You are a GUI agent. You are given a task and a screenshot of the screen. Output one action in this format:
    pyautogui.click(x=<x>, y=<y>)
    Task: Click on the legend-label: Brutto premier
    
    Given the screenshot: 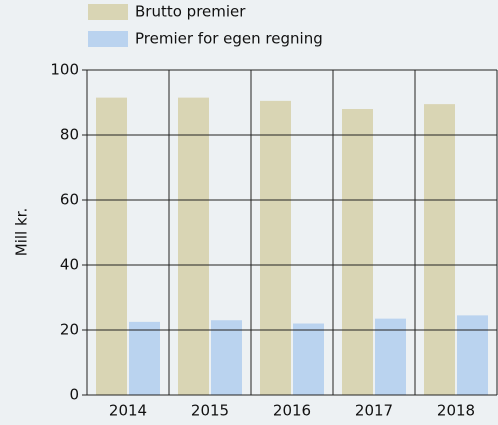 What is the action you would take?
    pyautogui.click(x=190, y=12)
    